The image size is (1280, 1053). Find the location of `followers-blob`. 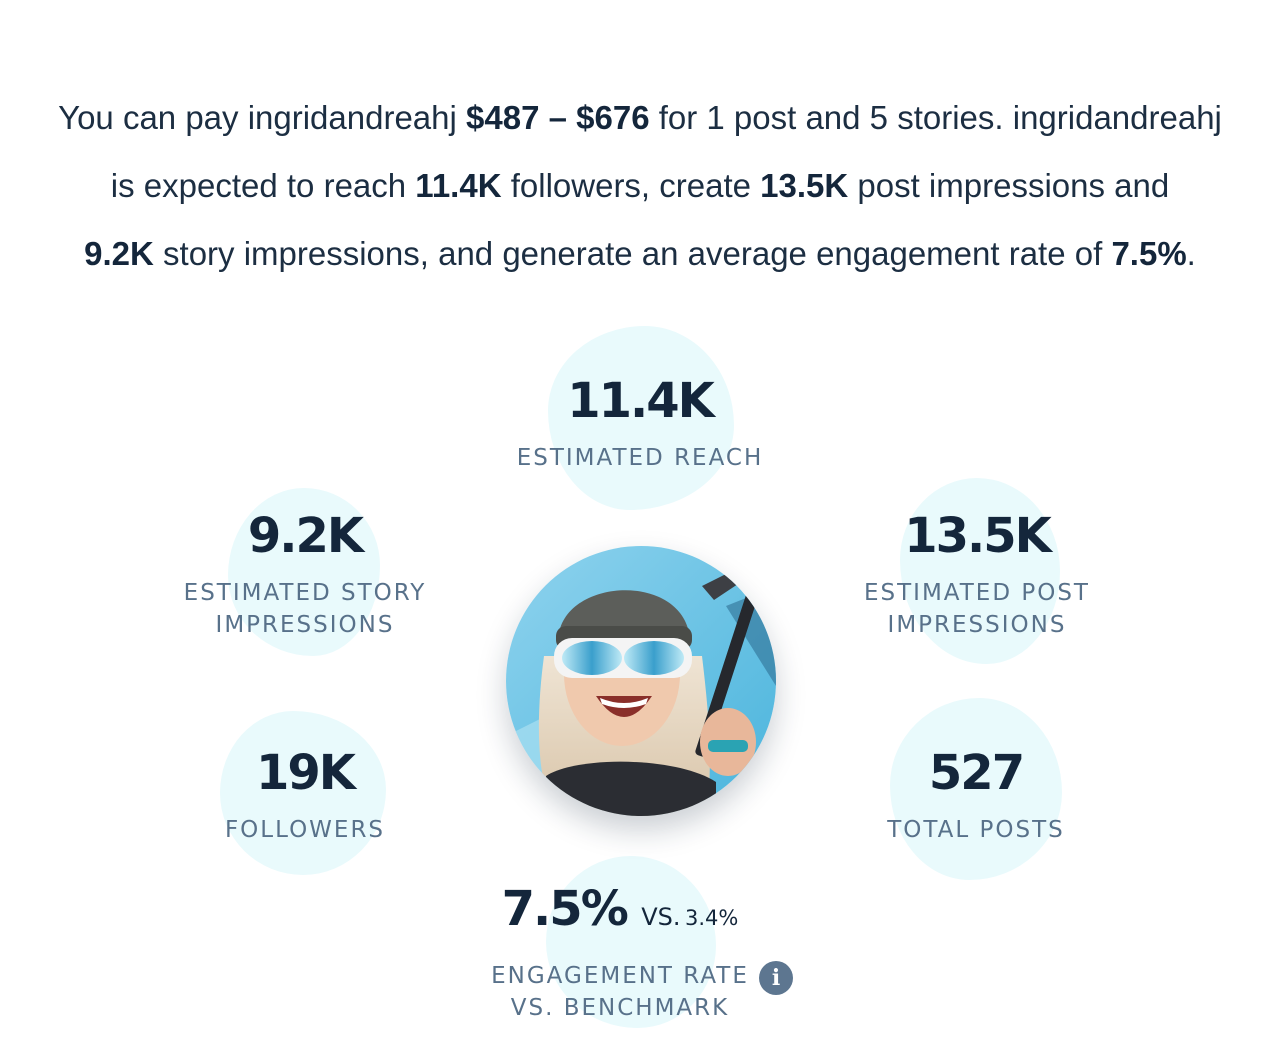

followers-blob is located at coordinates (303, 793).